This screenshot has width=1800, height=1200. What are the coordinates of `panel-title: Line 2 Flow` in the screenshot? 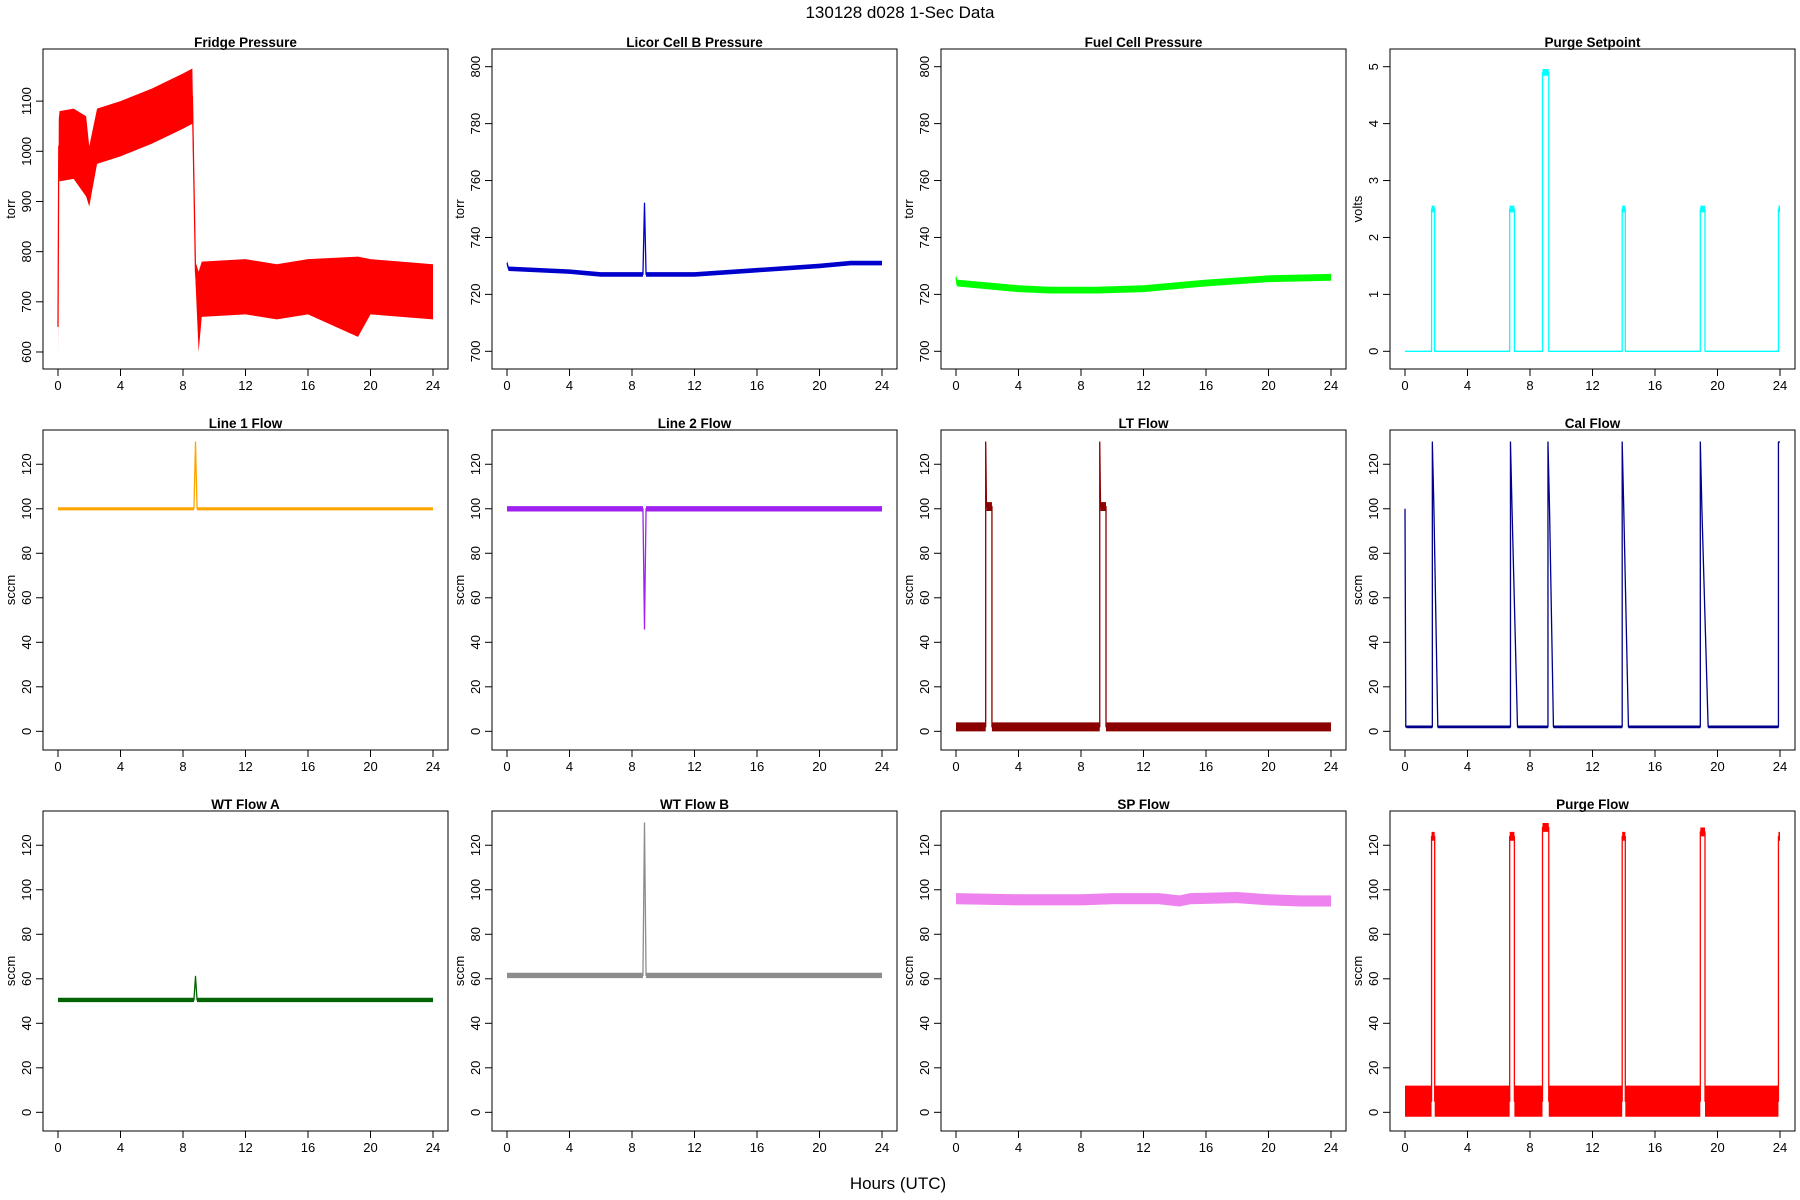 It's located at (695, 423).